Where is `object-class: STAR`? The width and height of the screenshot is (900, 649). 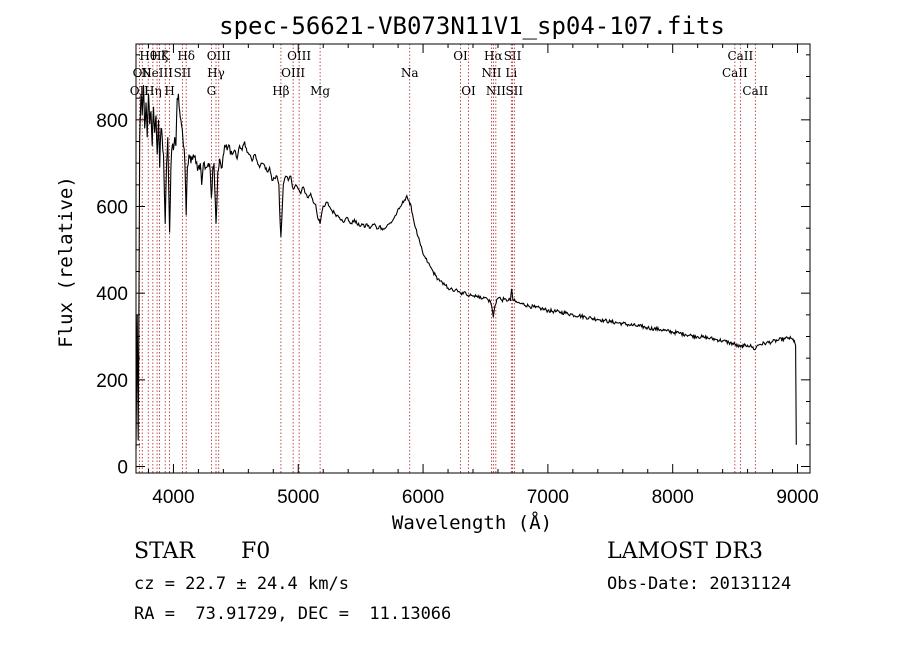
object-class: STAR is located at coordinates (164, 551).